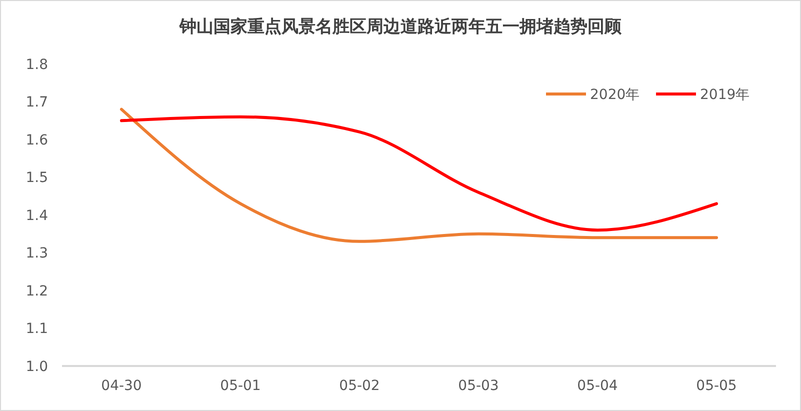  Describe the element at coordinates (37, 291) in the screenshot. I see `y-tick-label: 1.2` at that location.